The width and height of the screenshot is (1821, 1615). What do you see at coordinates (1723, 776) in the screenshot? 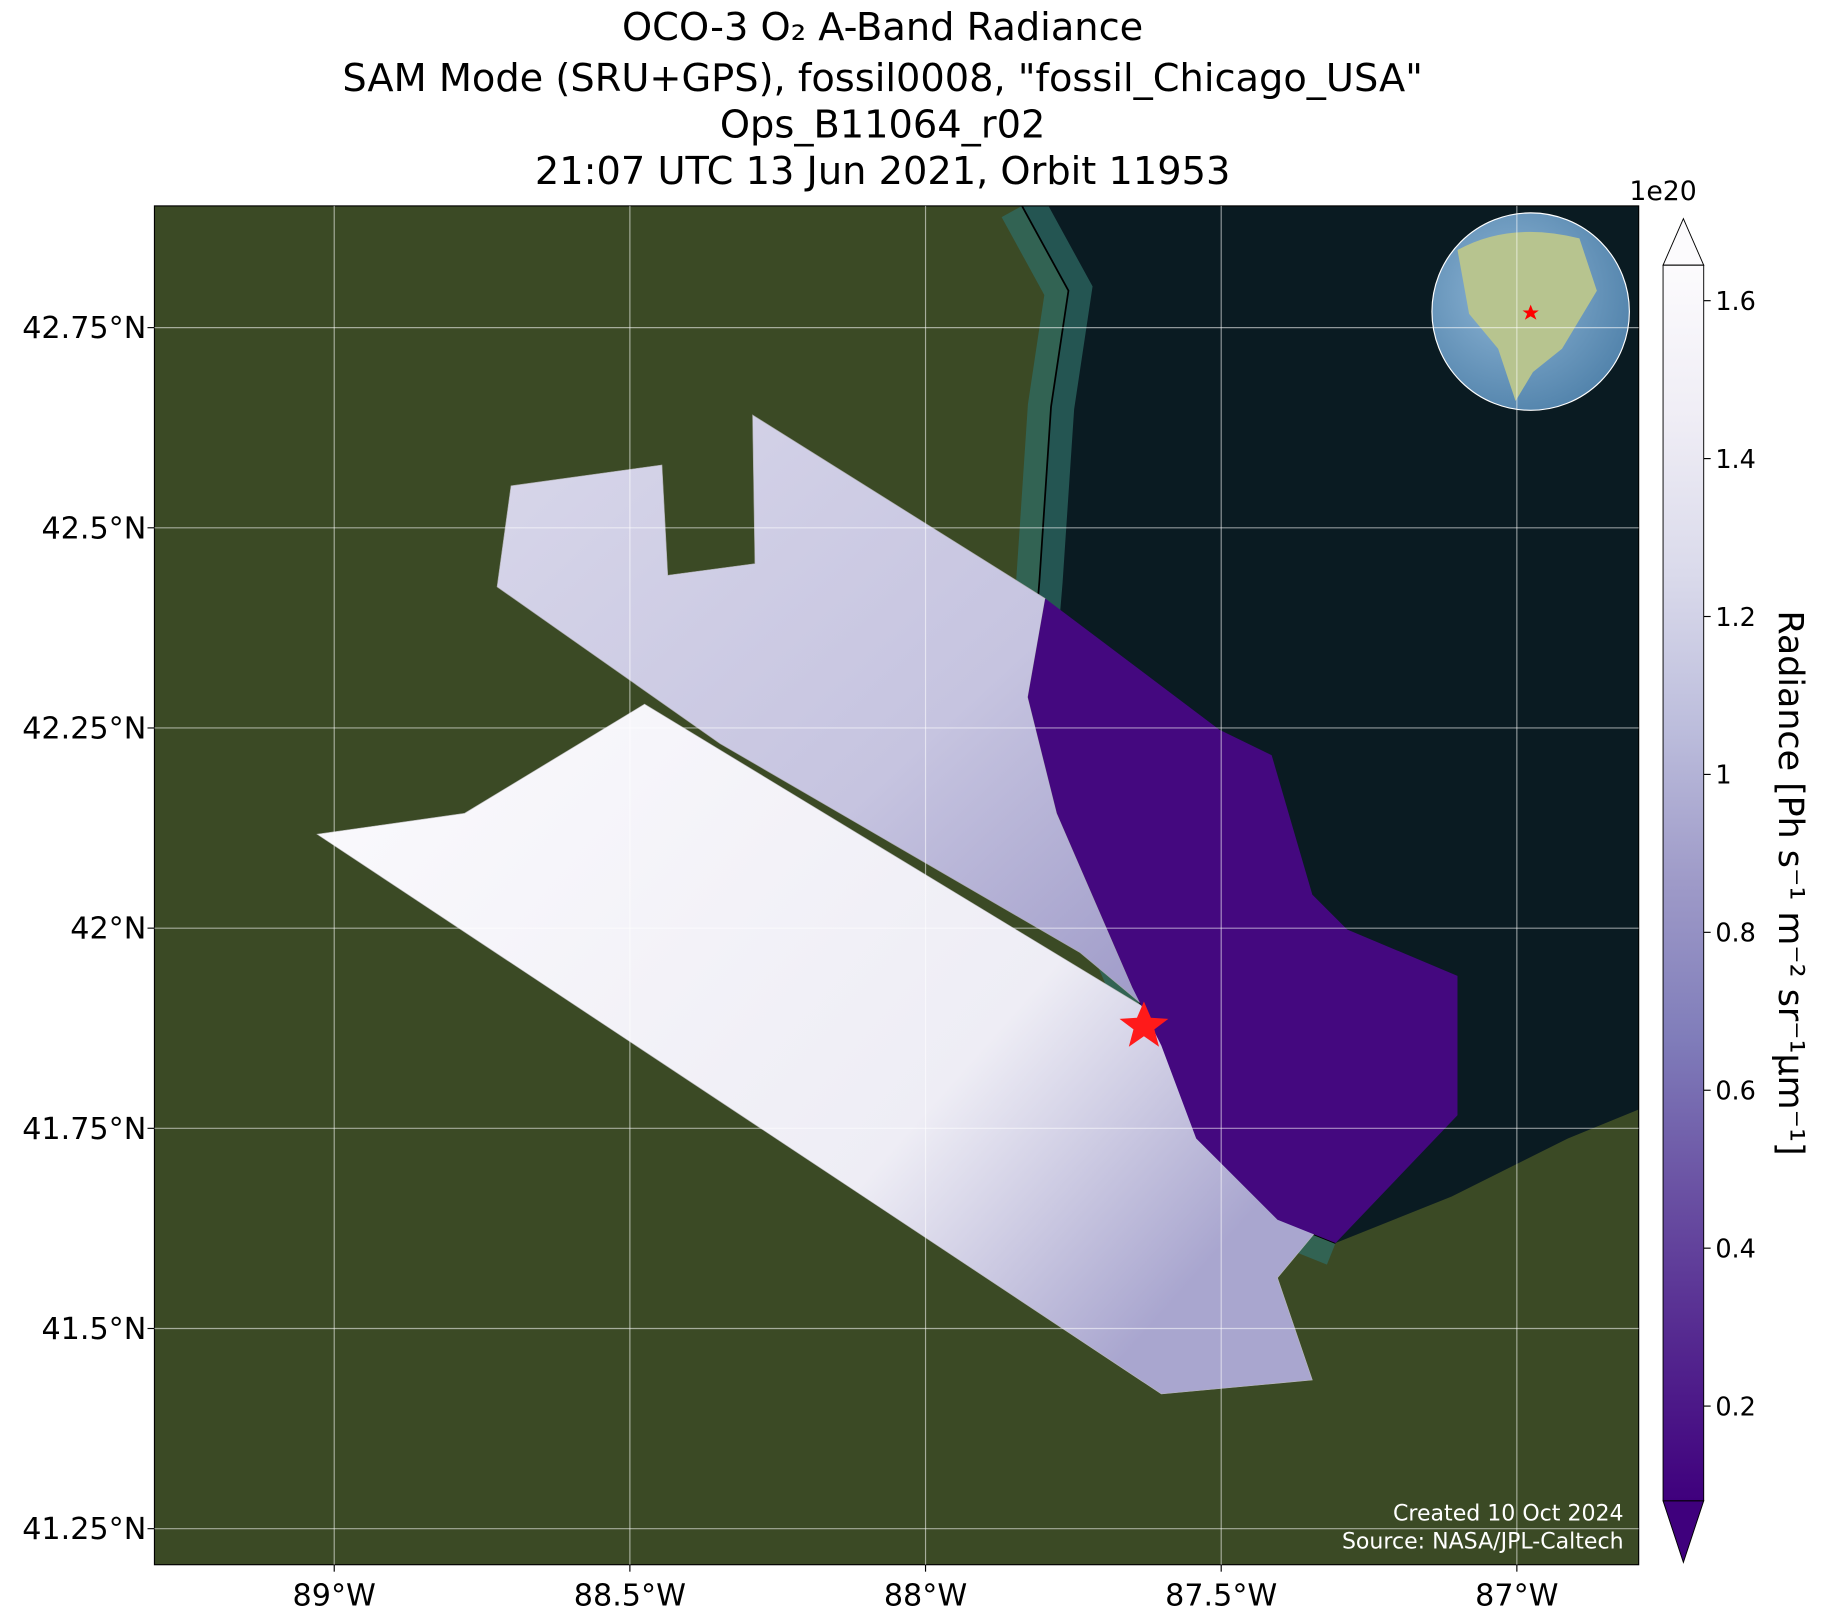
I see `colorbar-tick-label: 1` at bounding box center [1723, 776].